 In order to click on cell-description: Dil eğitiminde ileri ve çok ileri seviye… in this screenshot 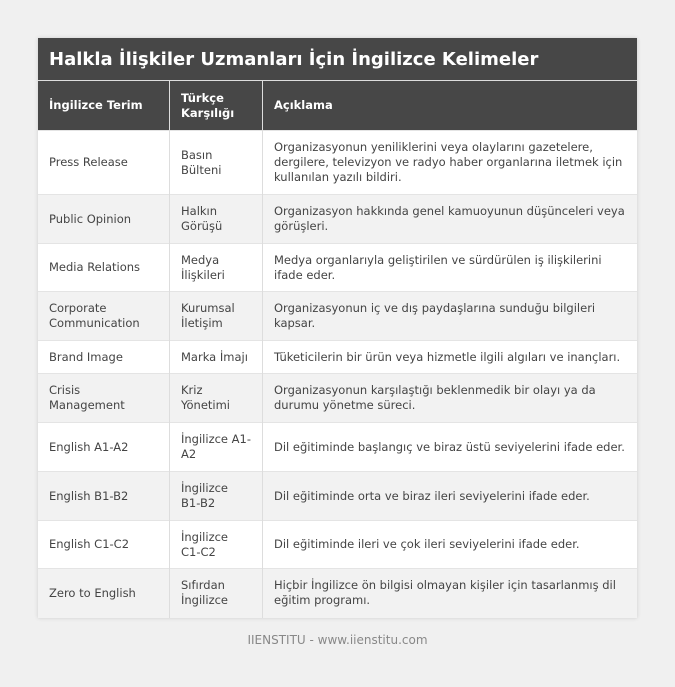, I will do `click(449, 544)`.